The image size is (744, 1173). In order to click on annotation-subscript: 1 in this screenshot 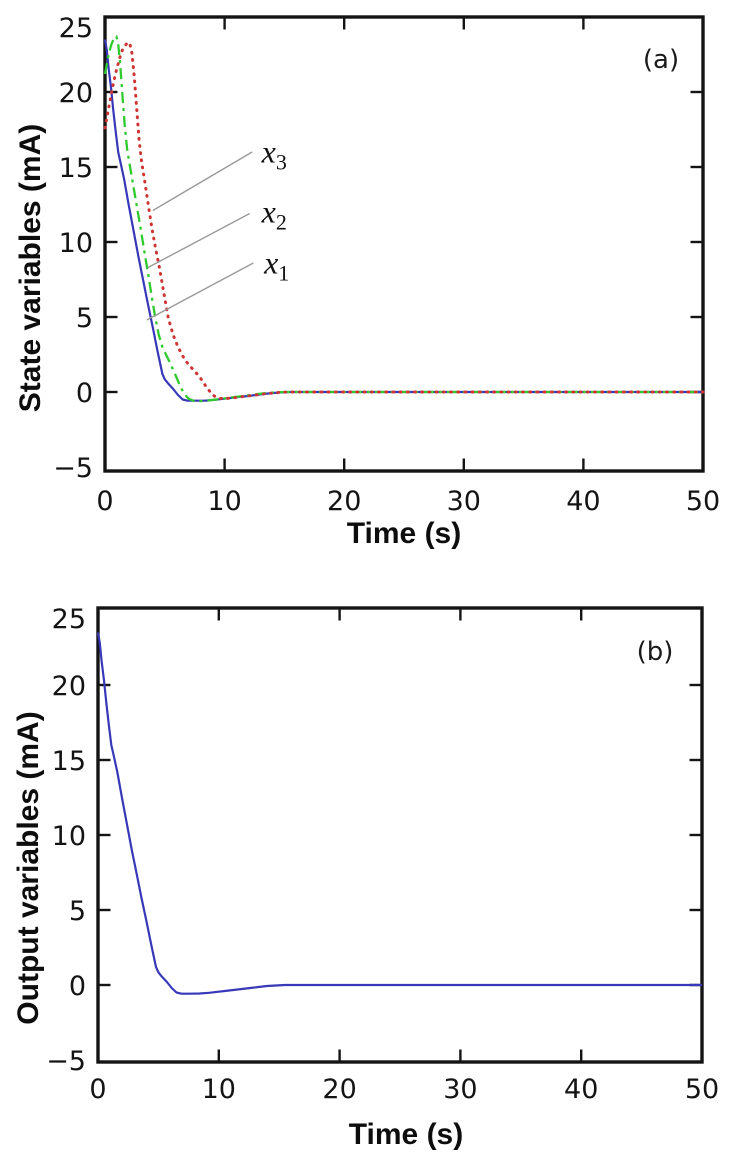, I will do `click(283, 273)`.